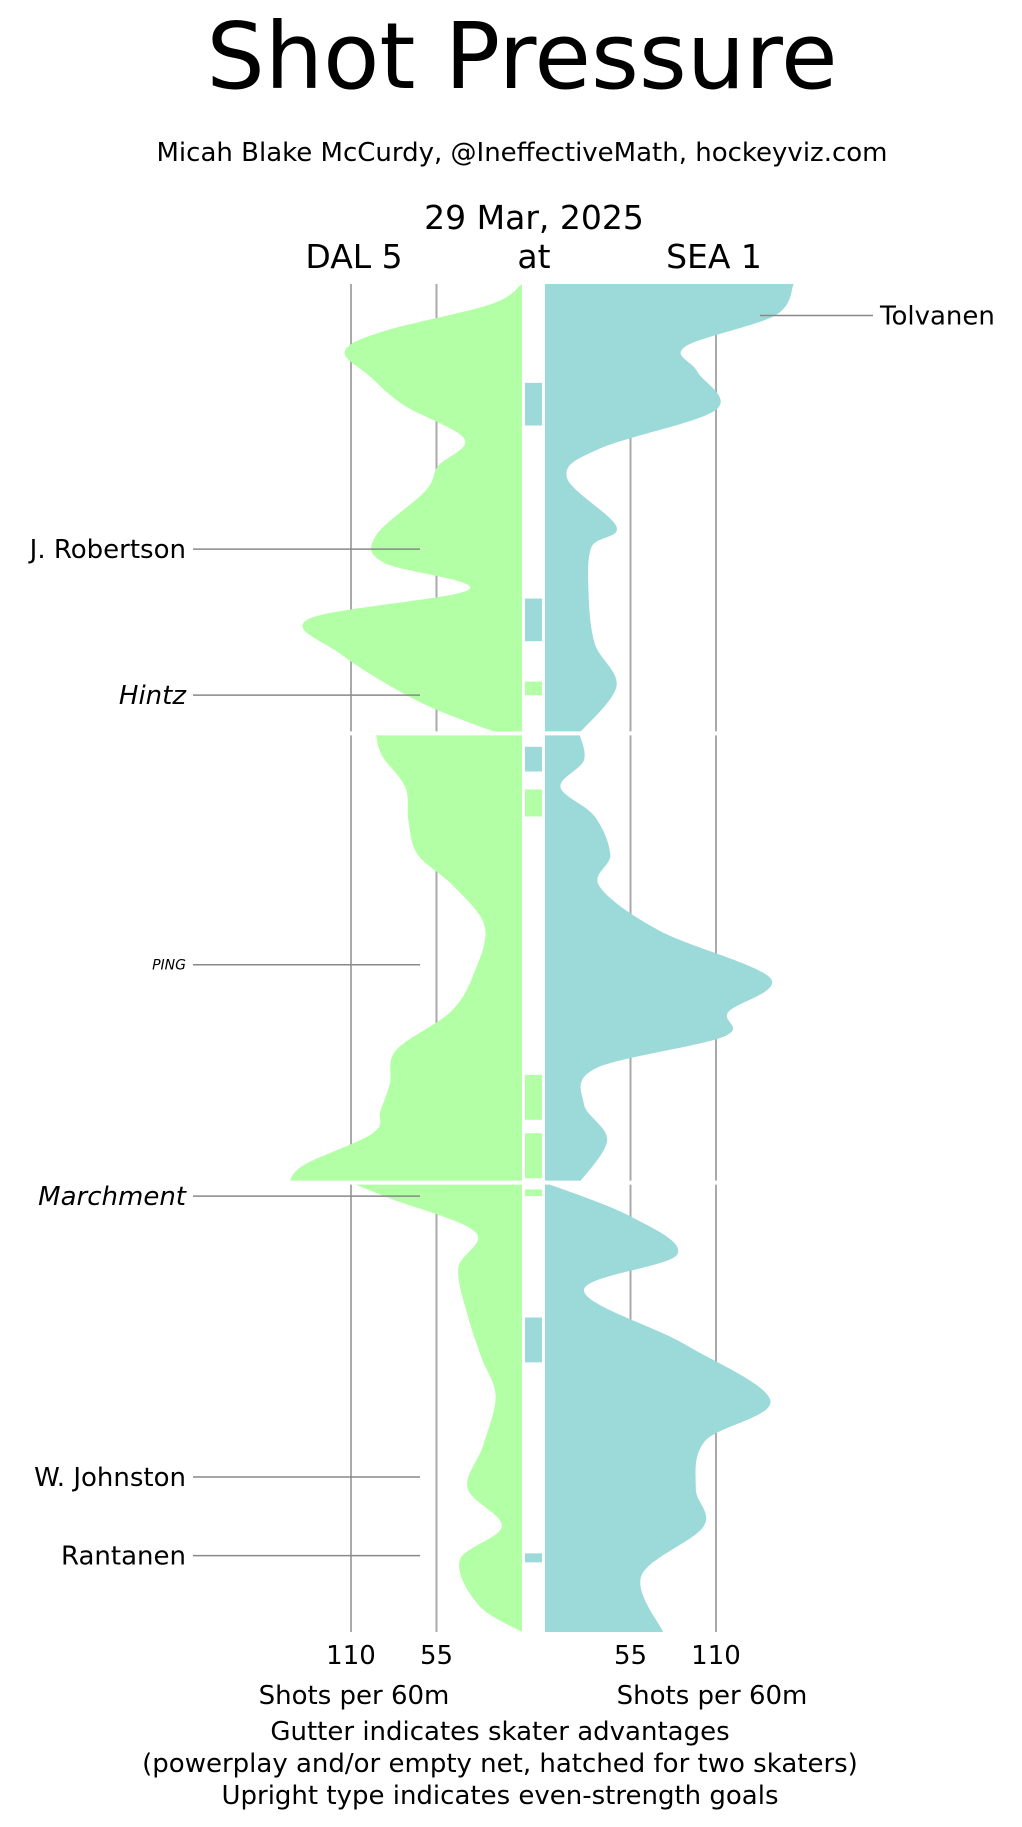 This screenshot has height=1827, width=1022. I want to click on goal-label-1: J. Robertson, so click(107, 550).